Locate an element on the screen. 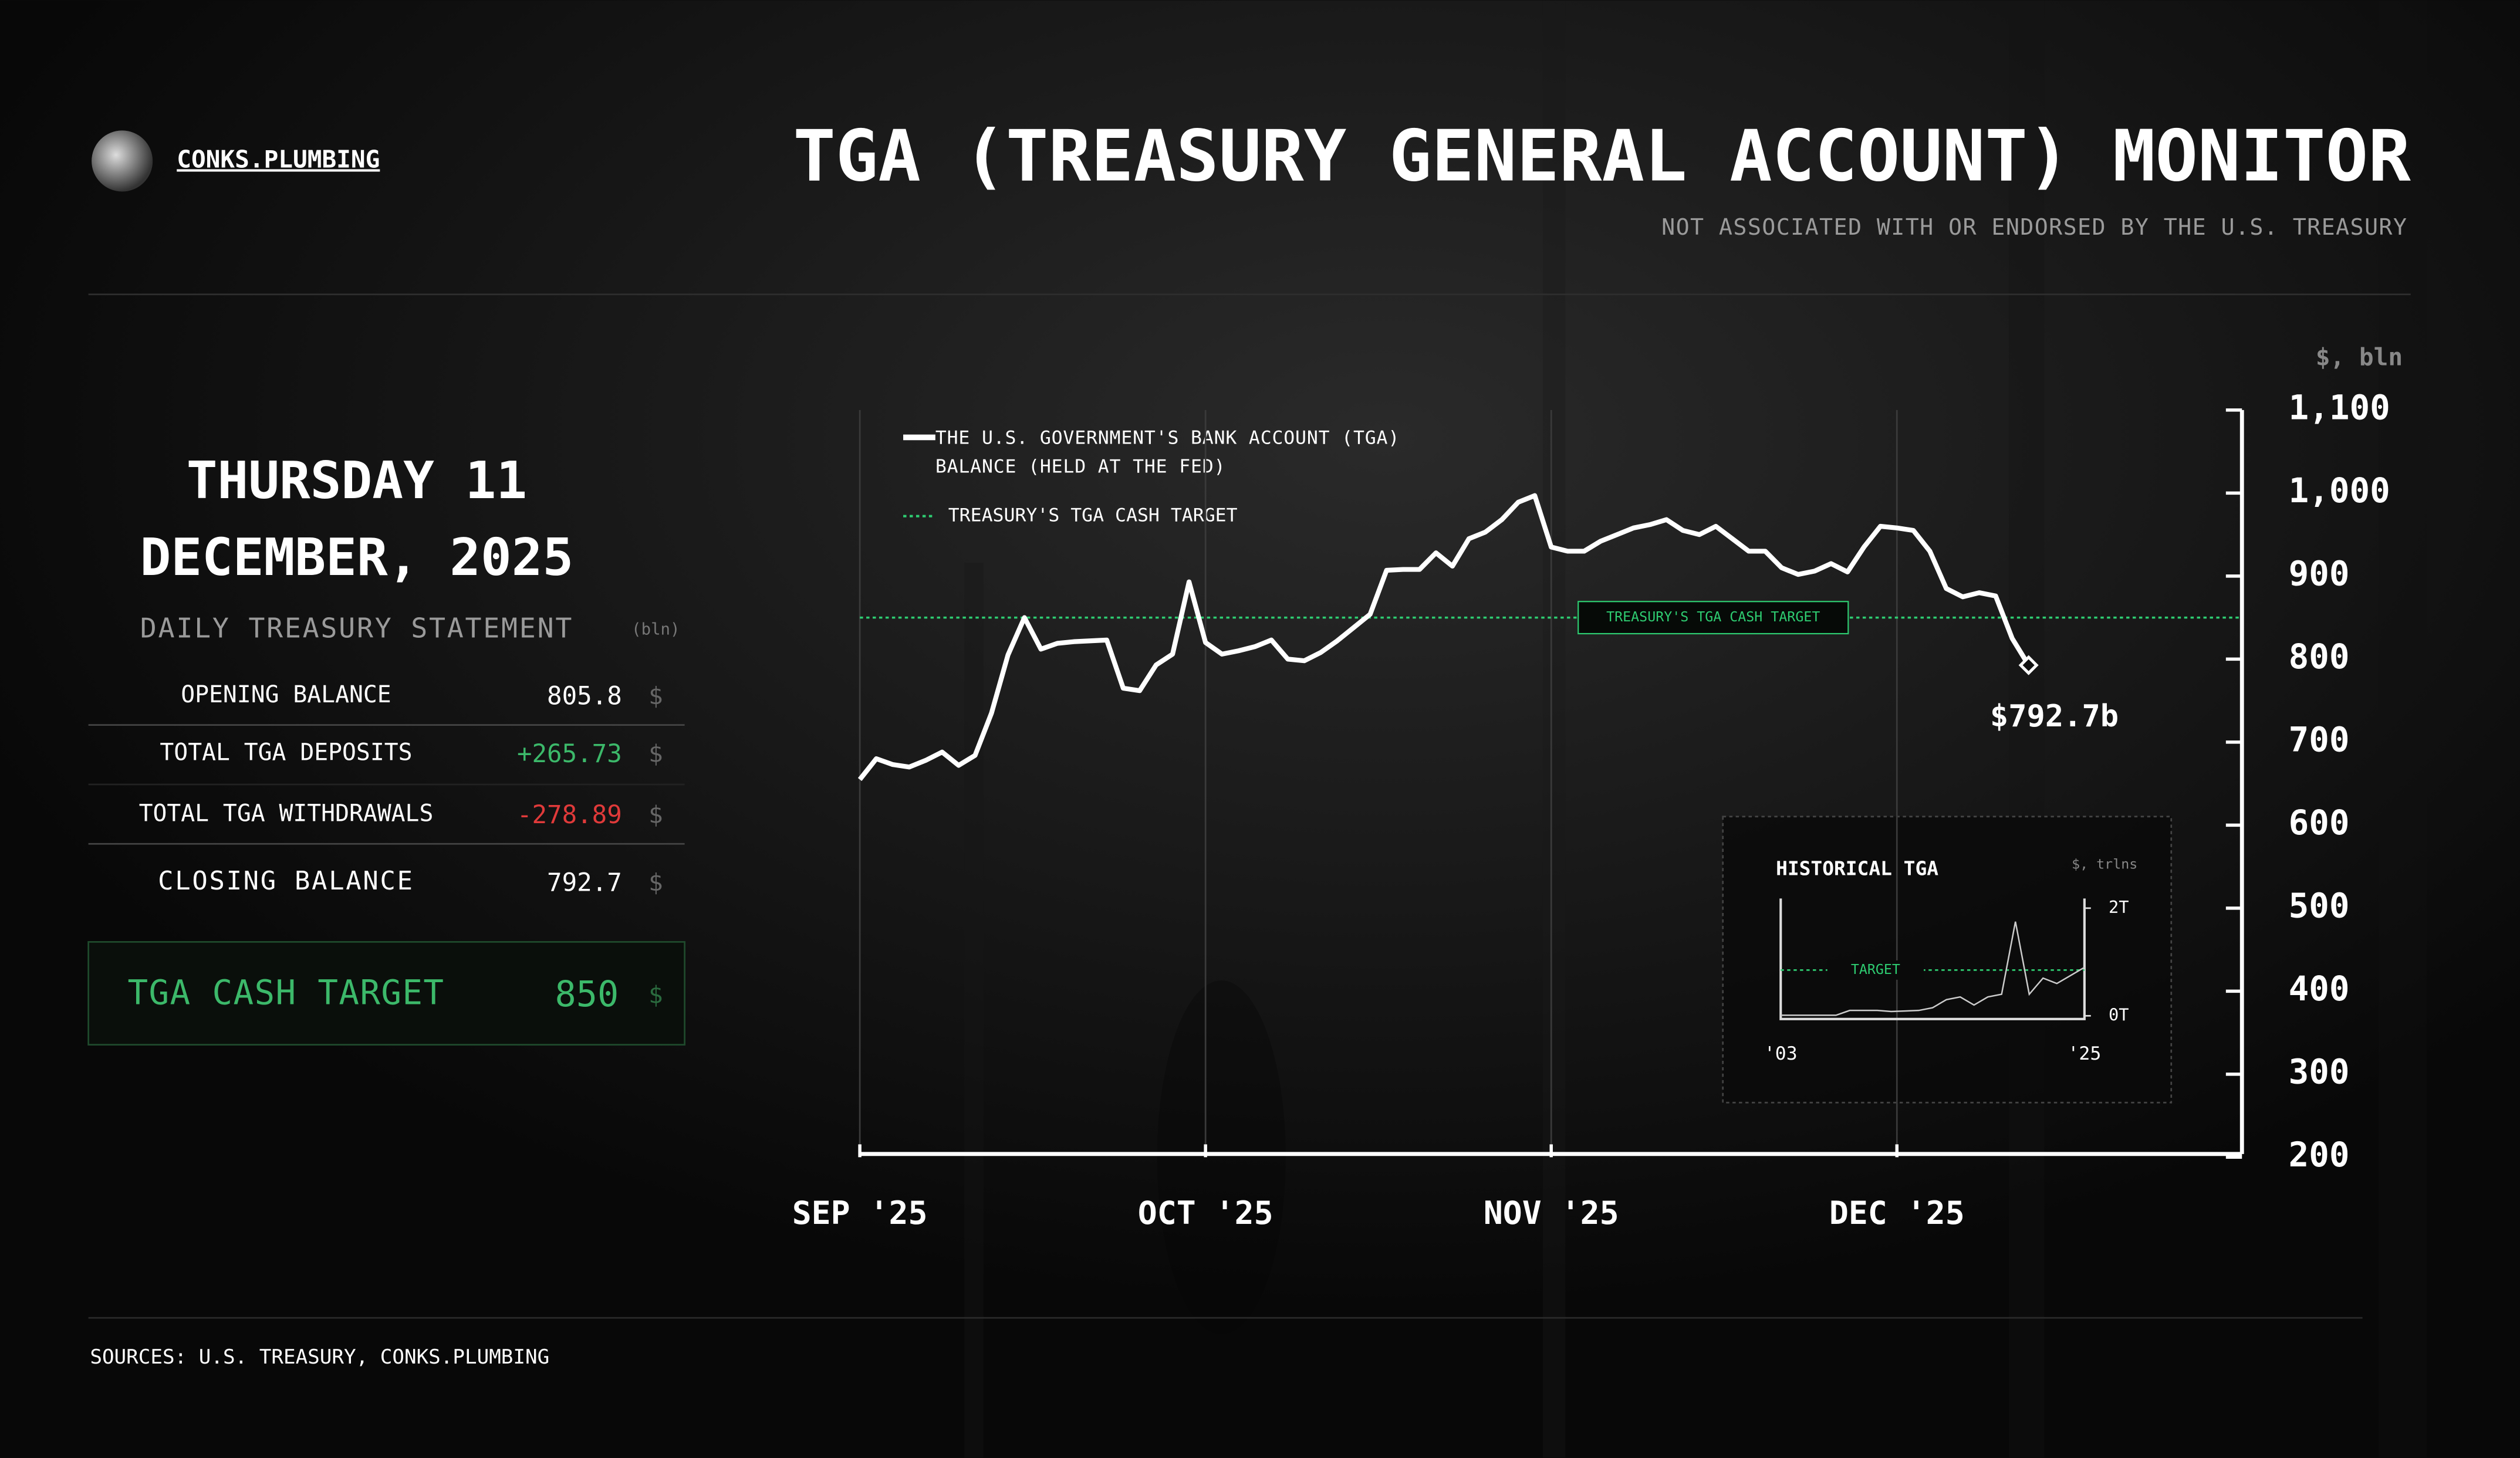  inset-x-tick-label: '25 is located at coordinates (2084, 1053).